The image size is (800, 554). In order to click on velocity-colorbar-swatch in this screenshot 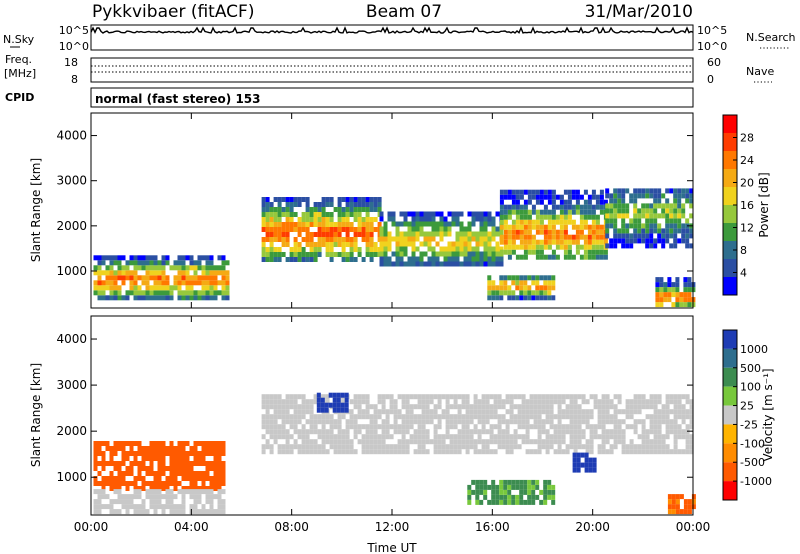, I will do `click(730, 377)`.